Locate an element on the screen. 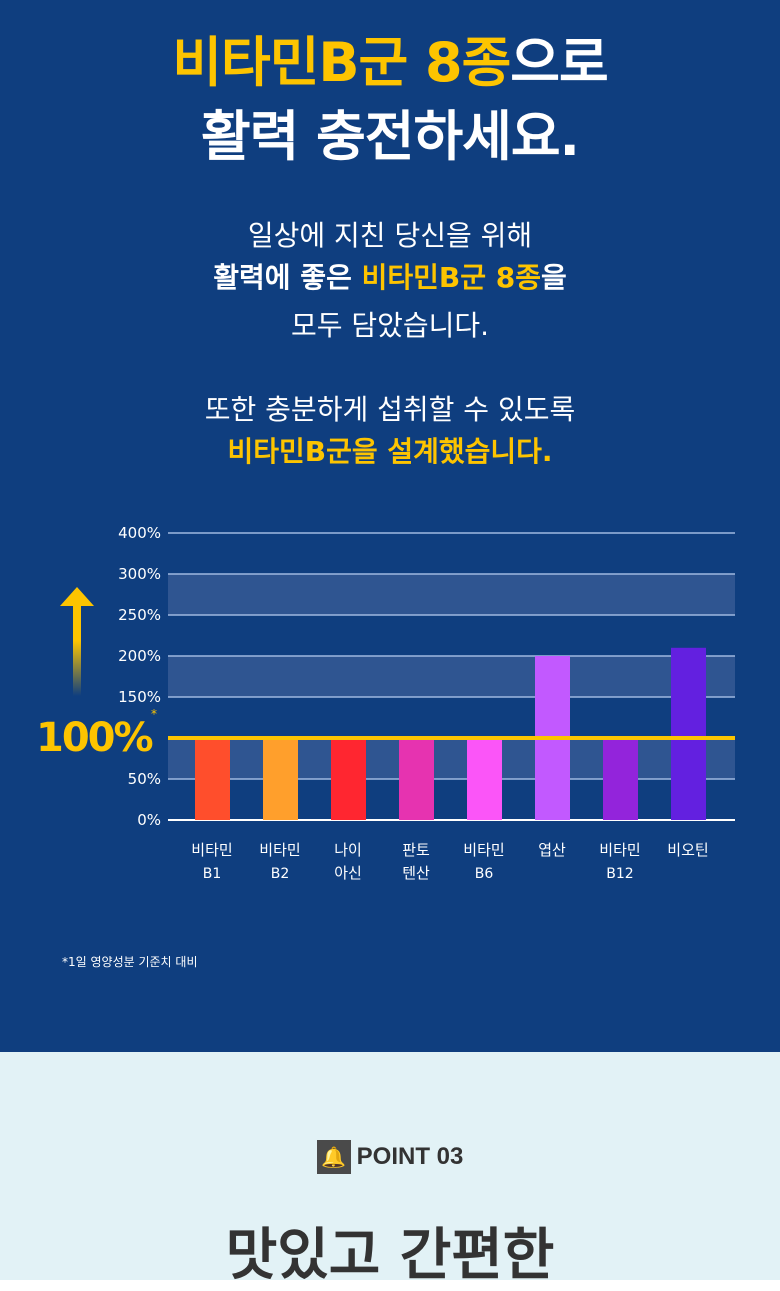  x-tick-label: 아신 is located at coordinates (348, 873).